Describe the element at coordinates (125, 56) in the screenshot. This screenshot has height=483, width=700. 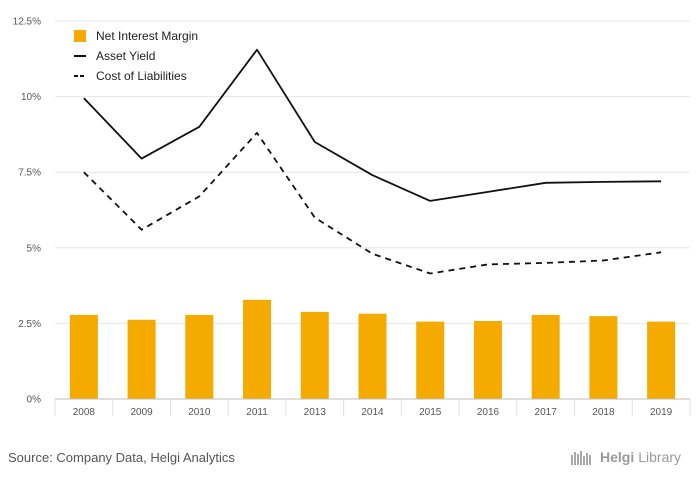
I see `legend-label: Asset Yield` at that location.